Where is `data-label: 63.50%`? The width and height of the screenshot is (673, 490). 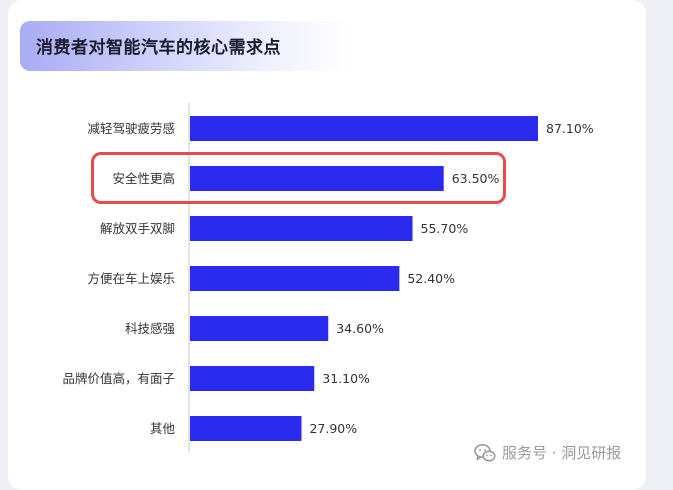
data-label: 63.50% is located at coordinates (476, 178).